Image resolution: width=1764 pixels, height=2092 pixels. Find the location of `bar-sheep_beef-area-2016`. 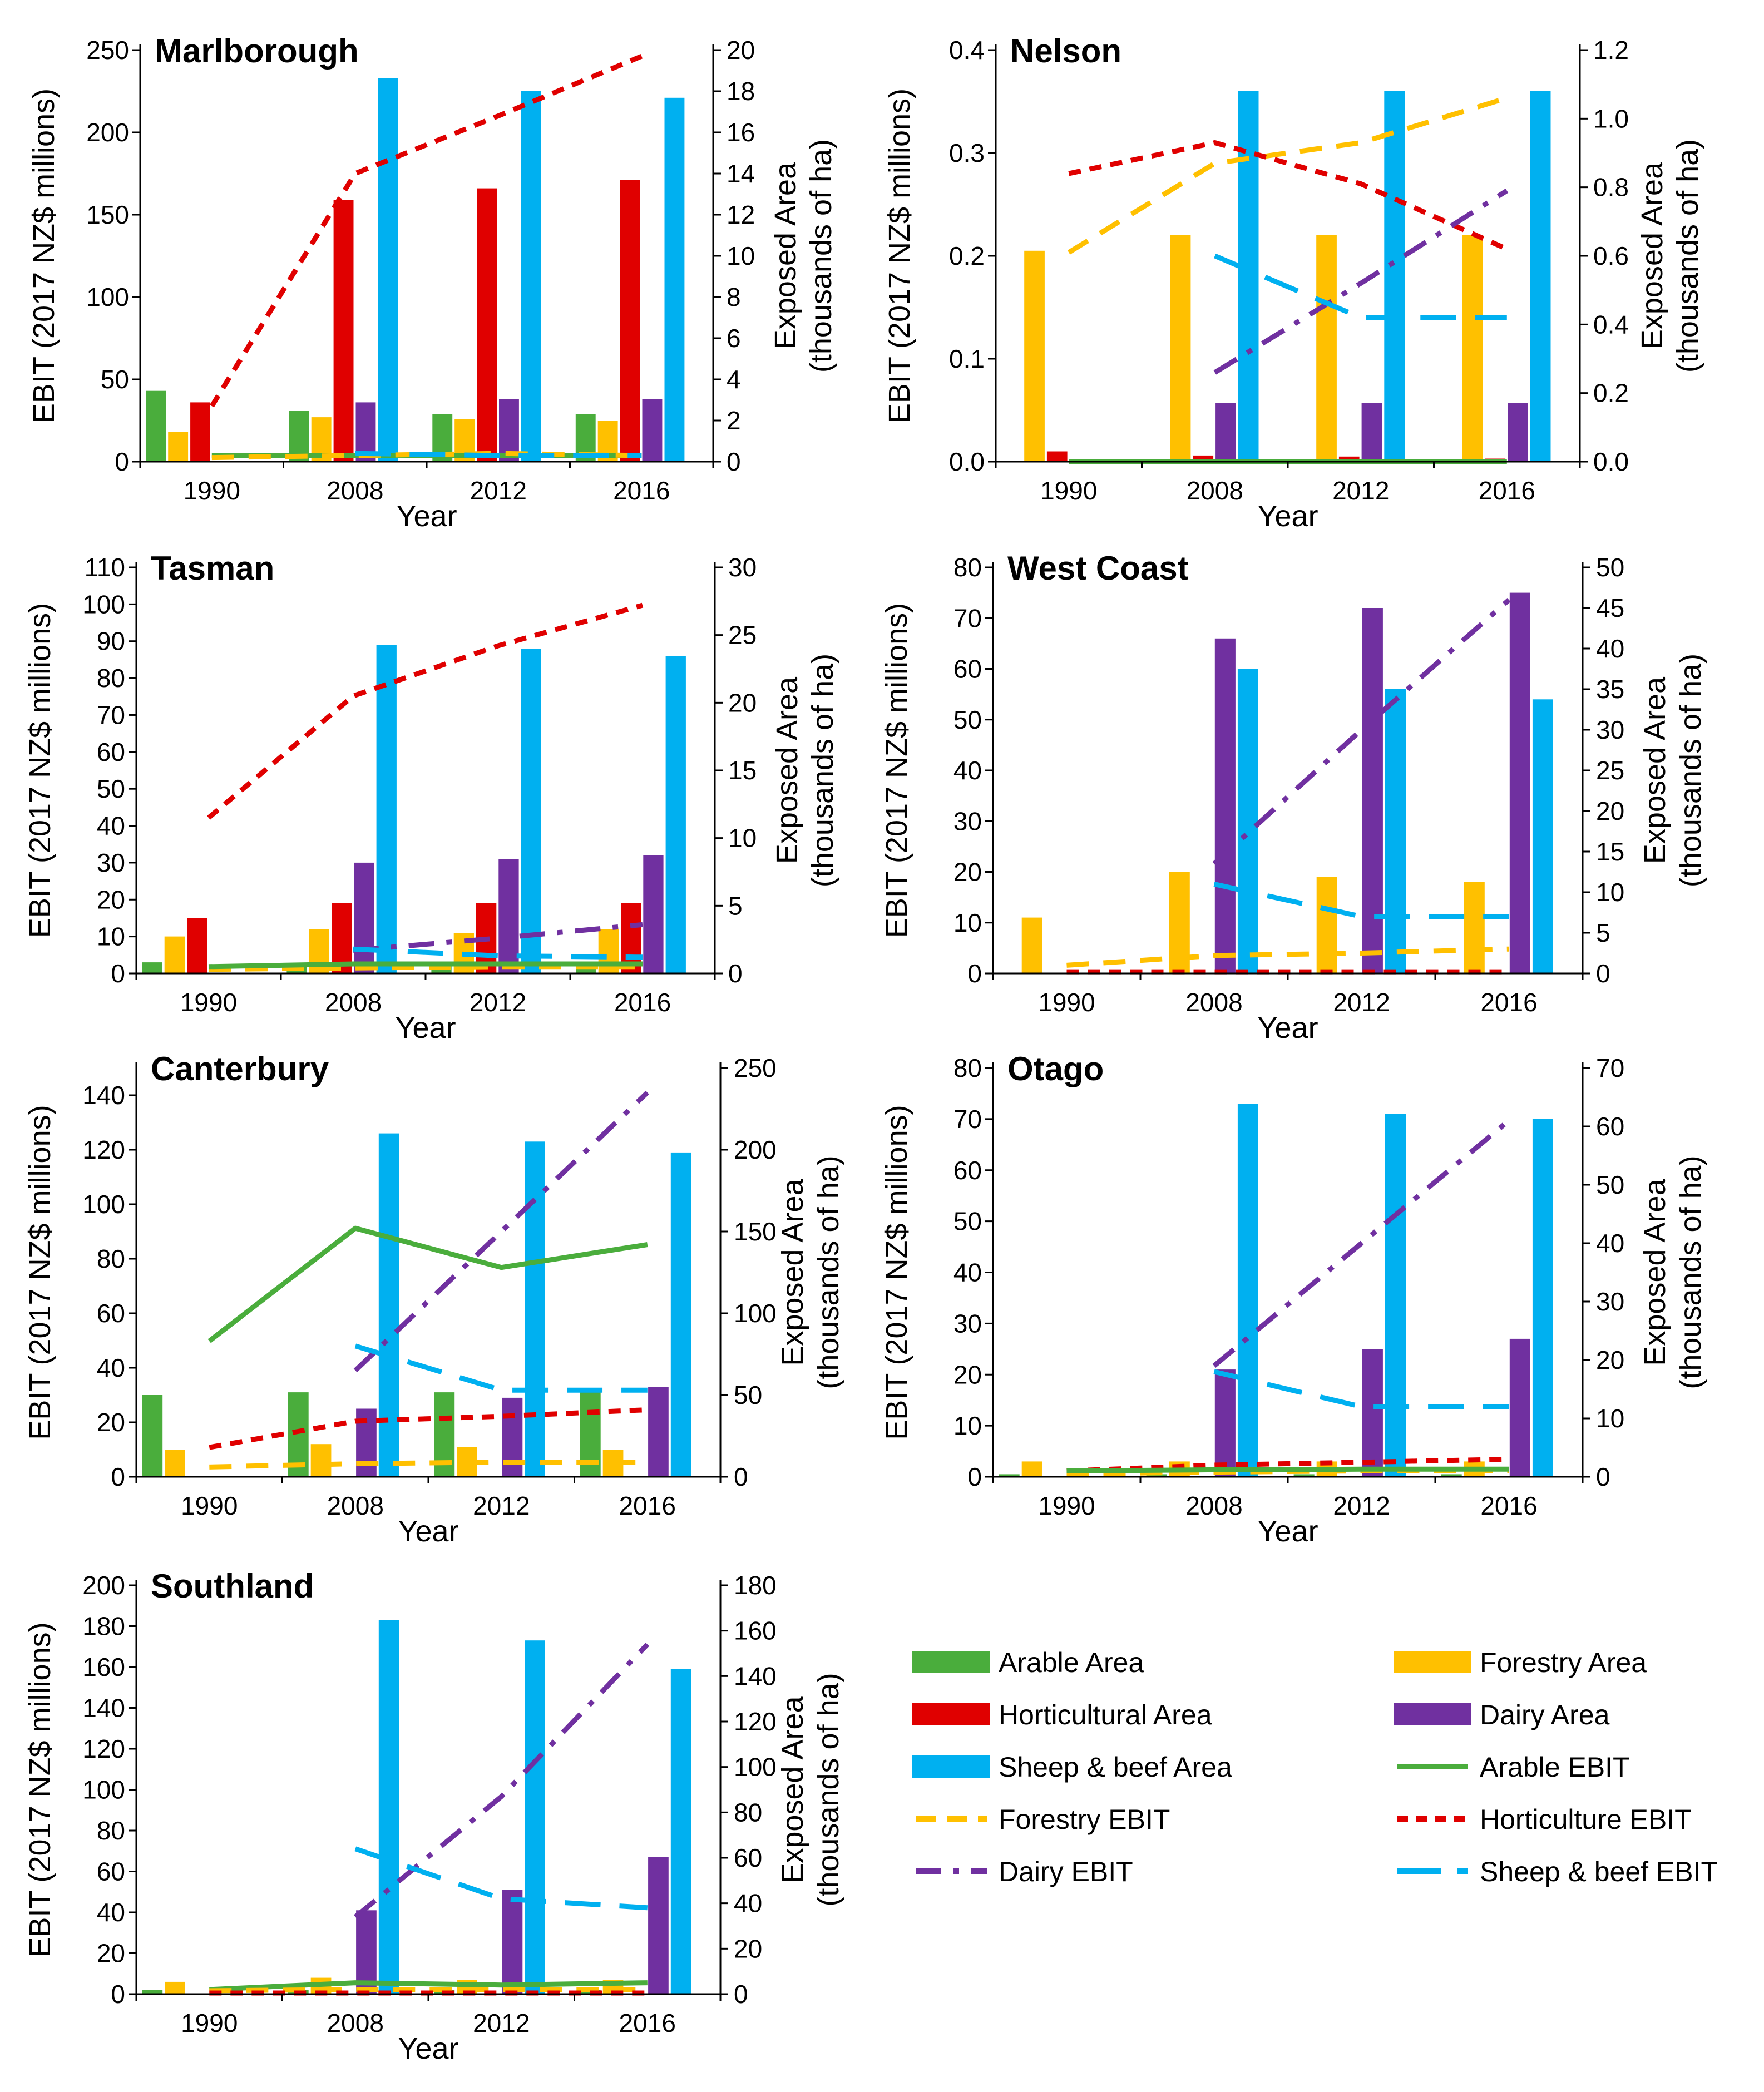

bar-sheep_beef-area-2016 is located at coordinates (675, 815).